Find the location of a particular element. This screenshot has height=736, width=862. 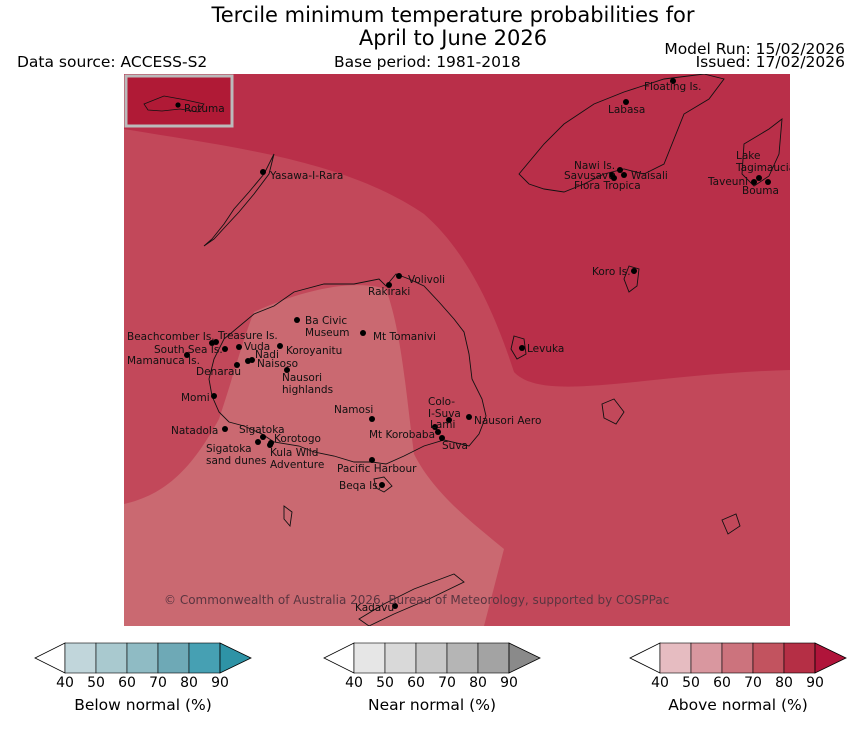

map-title-line2: April to June 2026 is located at coordinates (453, 38).